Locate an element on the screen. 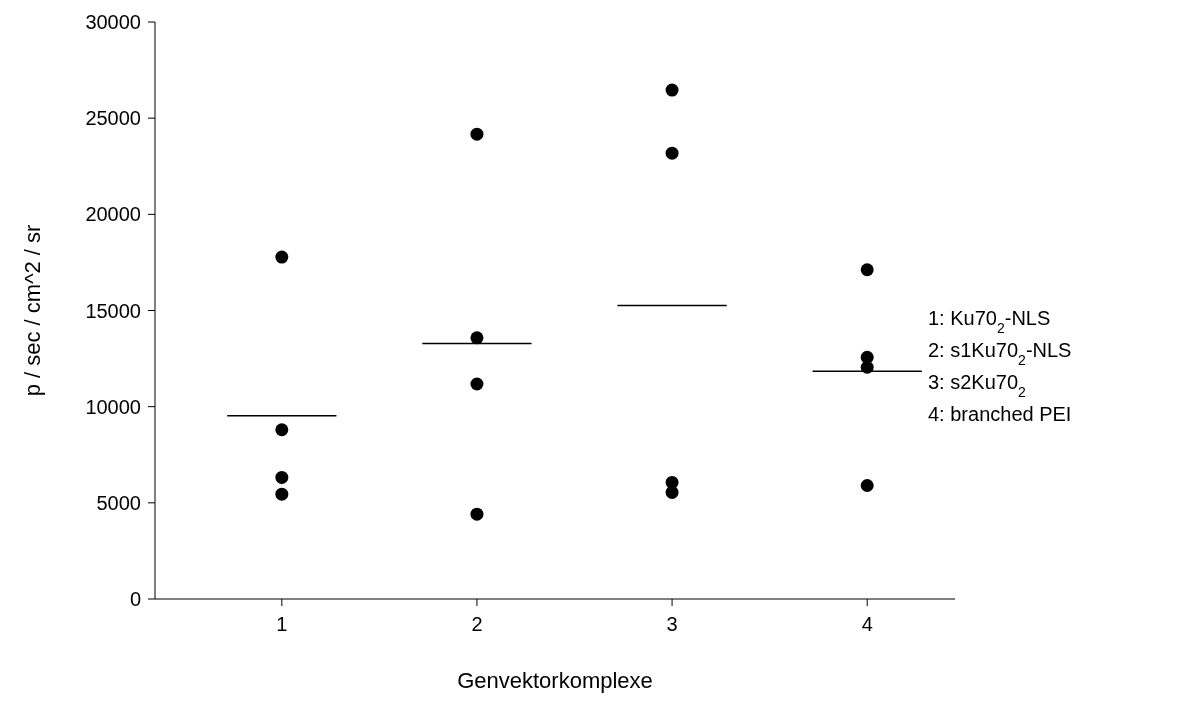  x-tick-label: 2 is located at coordinates (477, 624).